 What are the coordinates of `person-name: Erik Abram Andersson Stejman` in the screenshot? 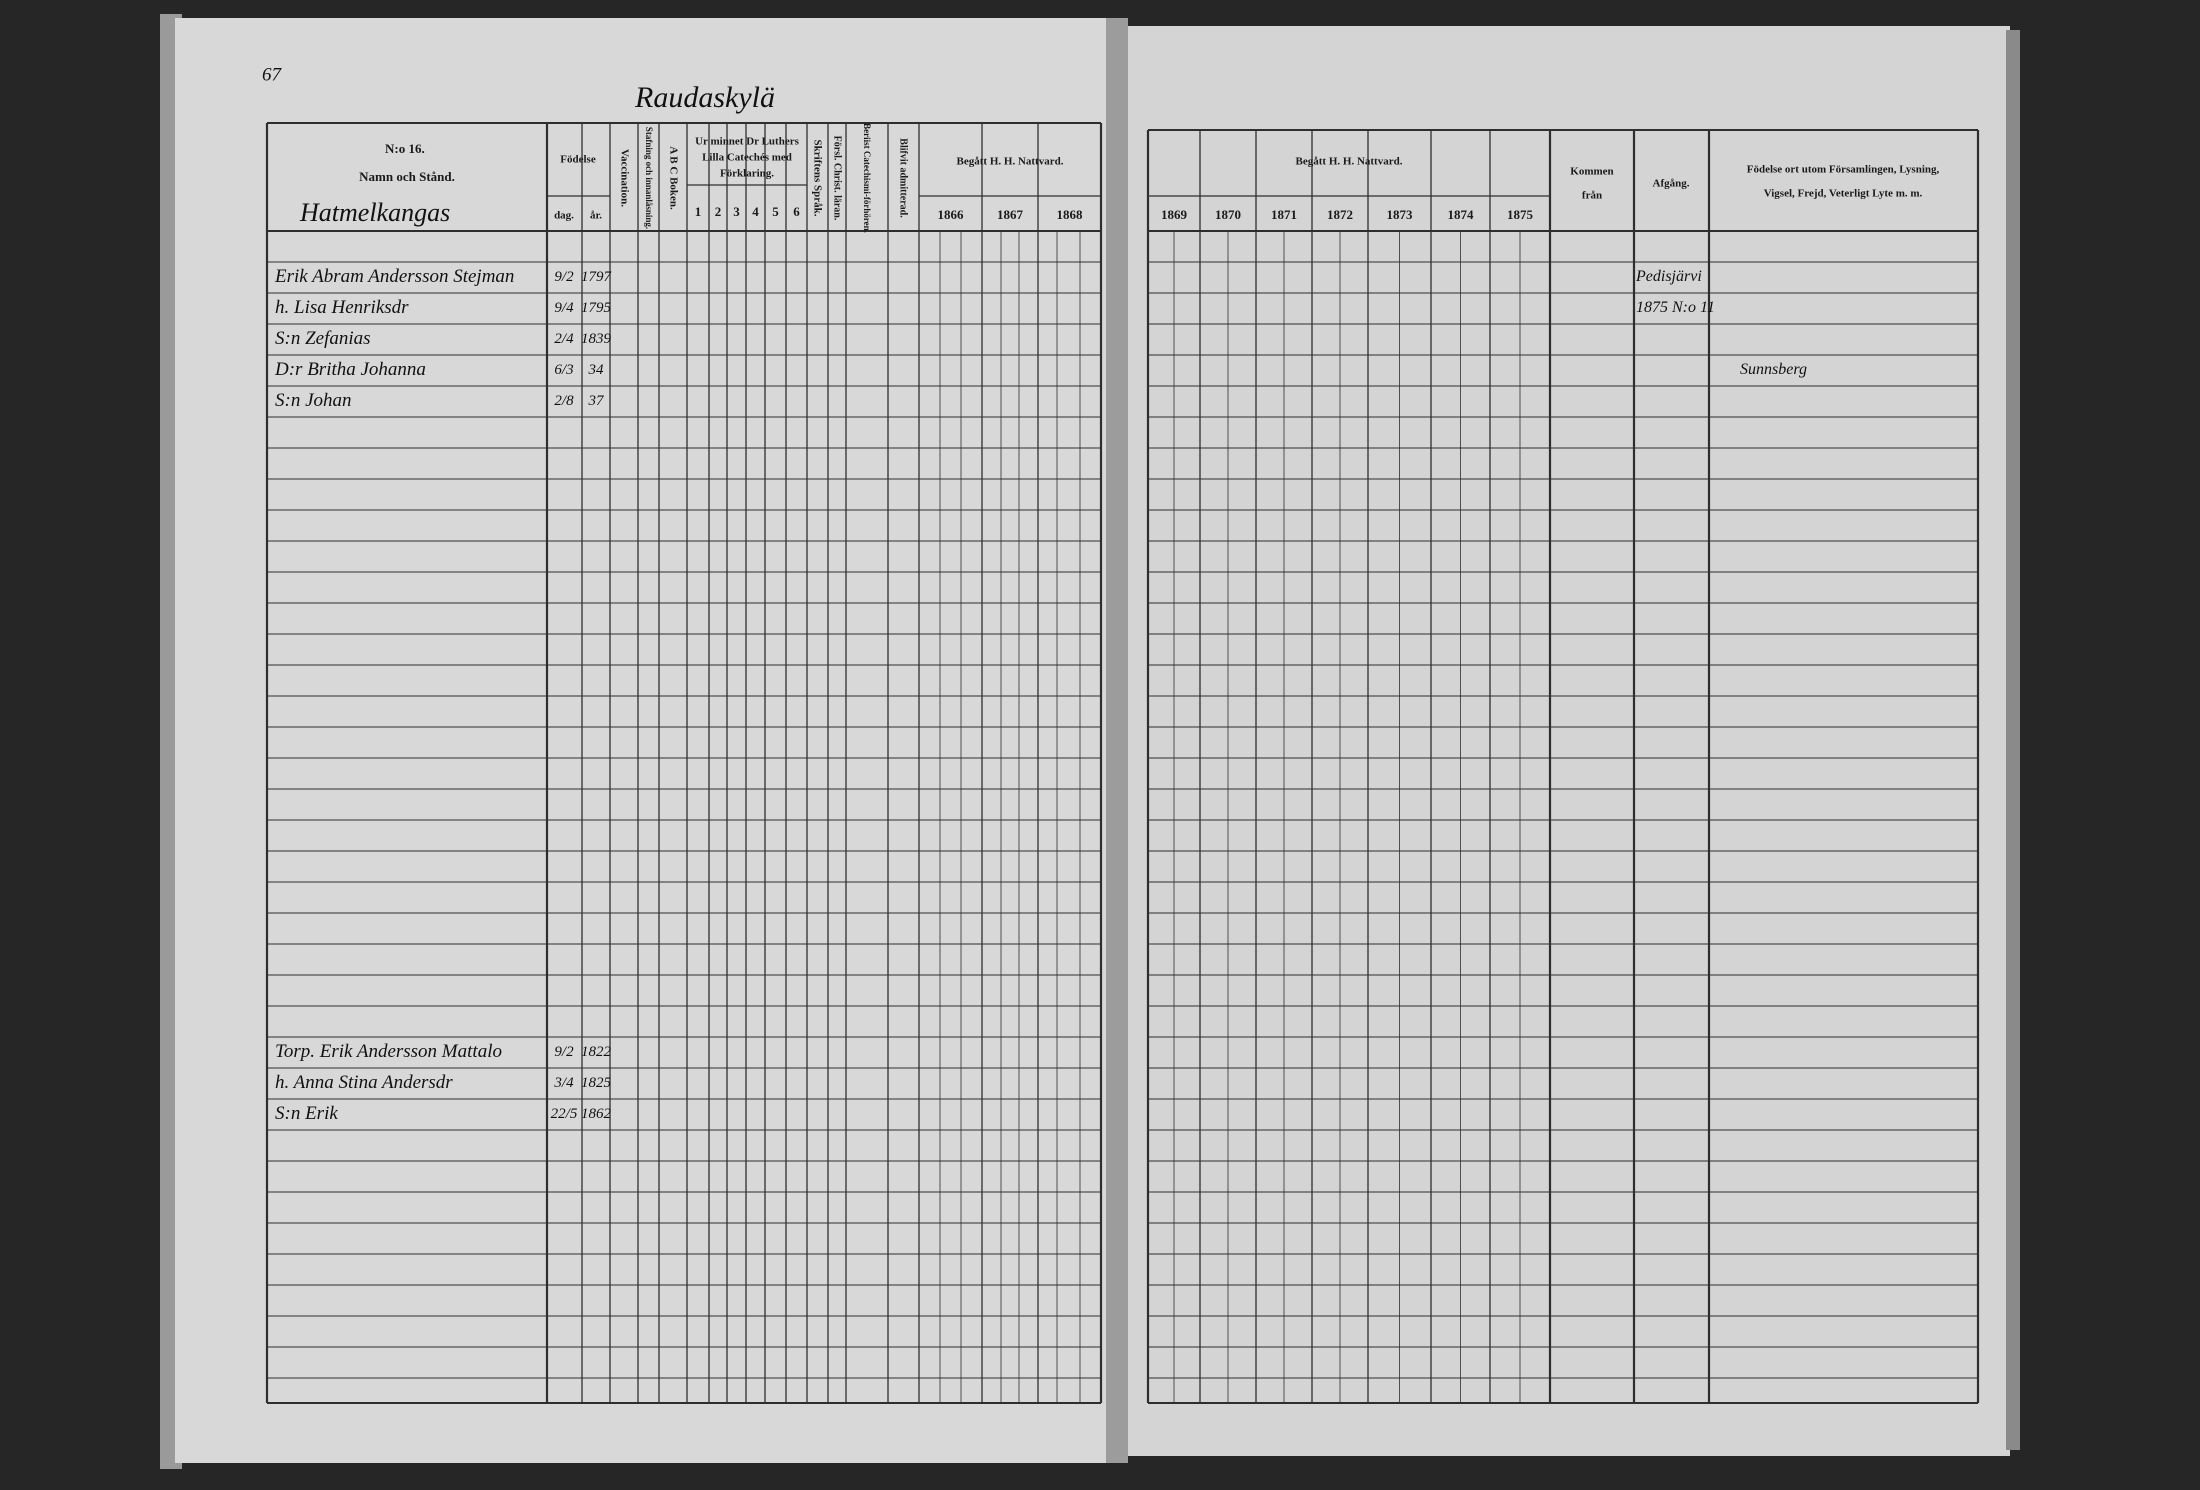 It's located at (394, 276).